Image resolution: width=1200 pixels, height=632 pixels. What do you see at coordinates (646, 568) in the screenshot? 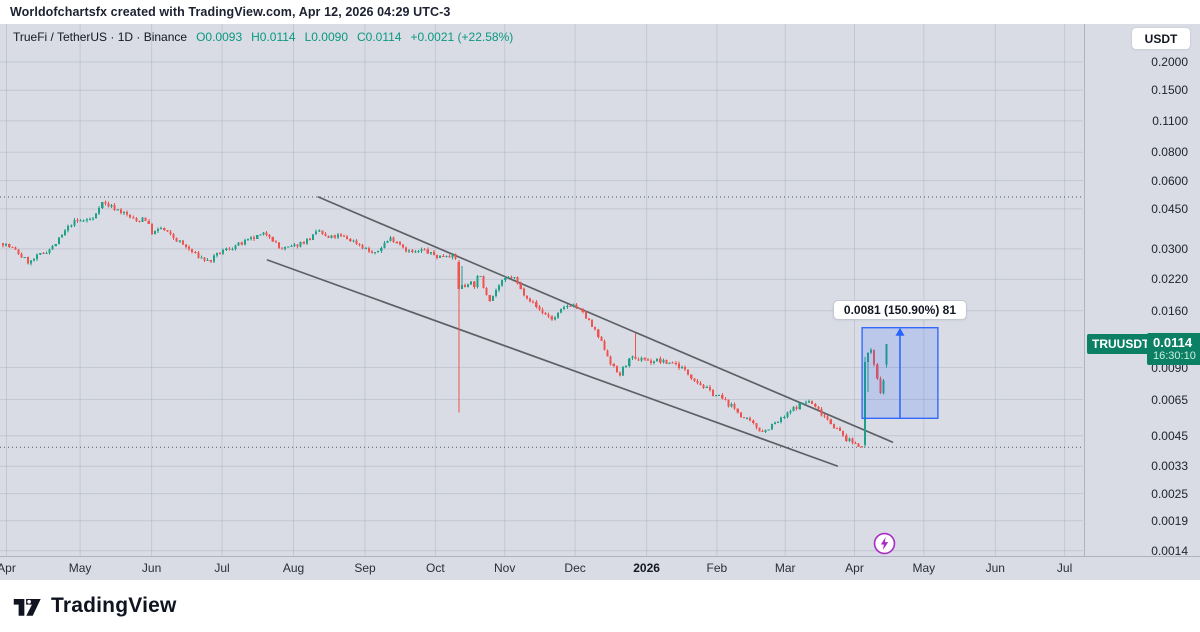
I see `time-tick-label: 2026` at bounding box center [646, 568].